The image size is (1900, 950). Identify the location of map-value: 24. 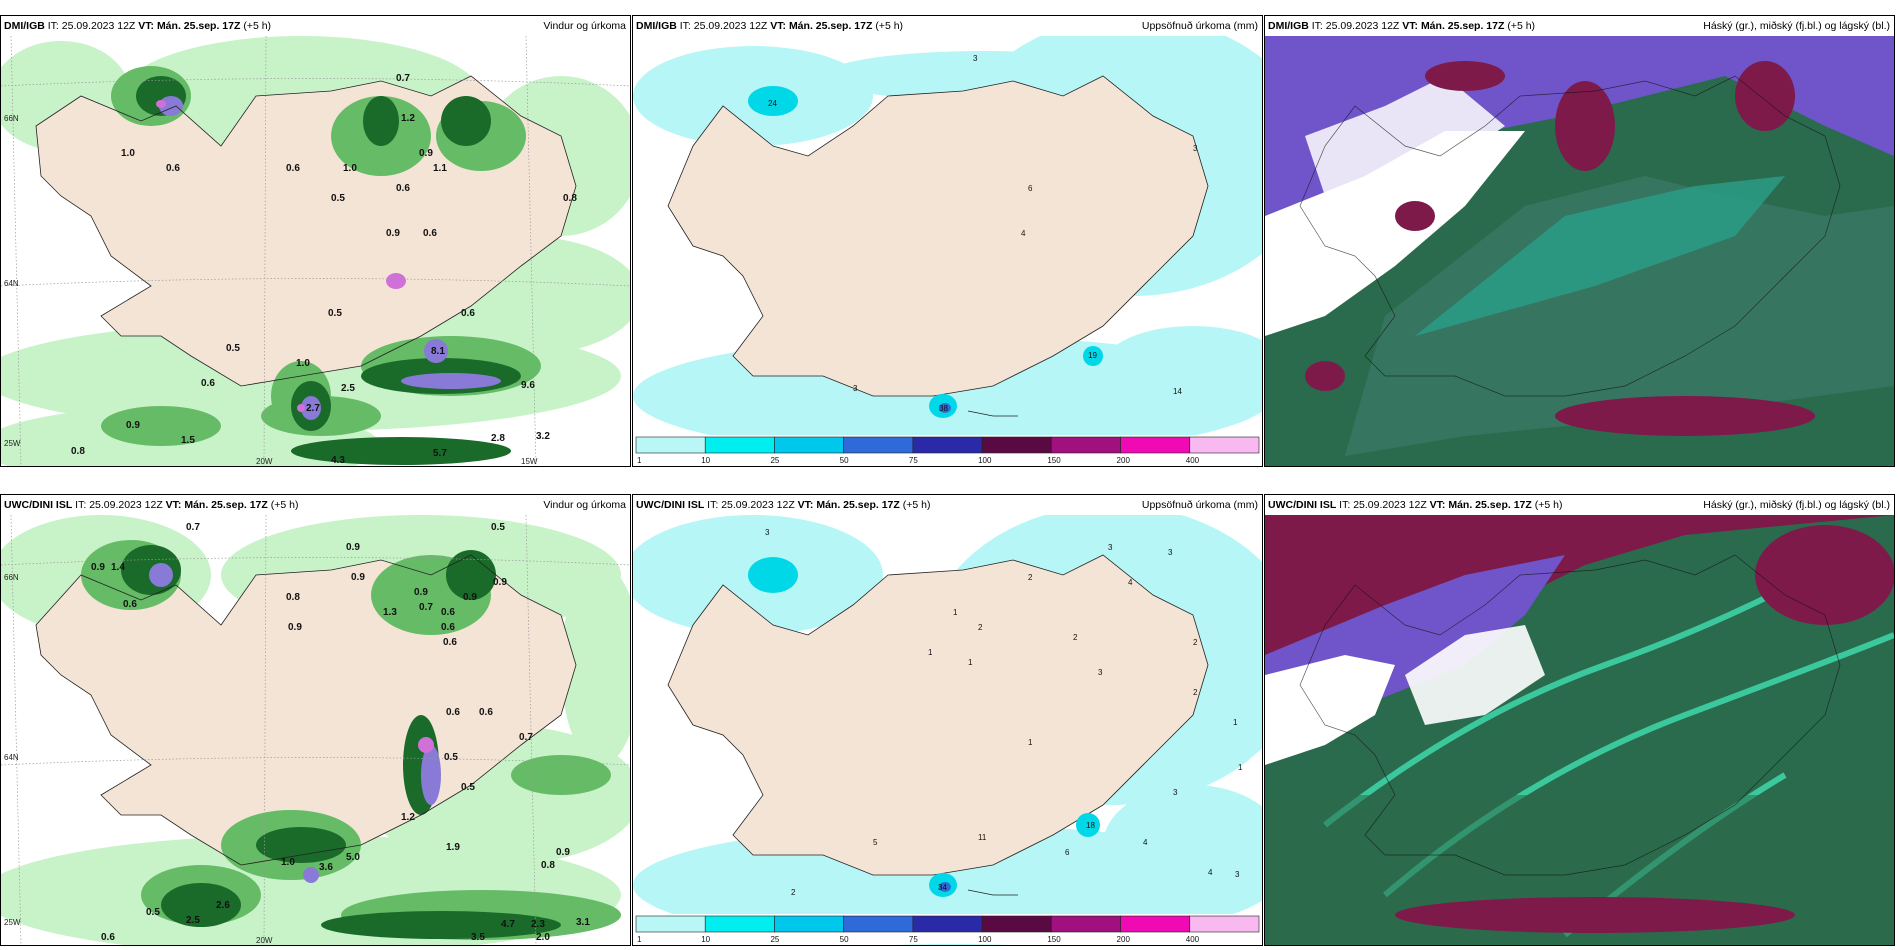
(772, 103).